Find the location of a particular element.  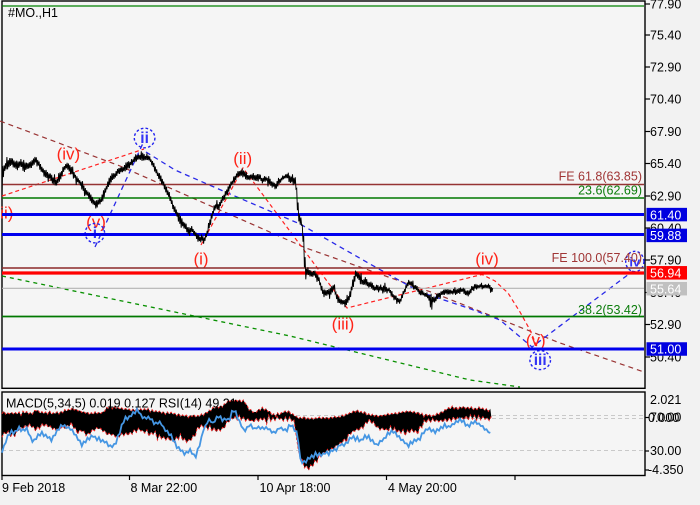

svg-text: 55.64 is located at coordinates (665, 289).